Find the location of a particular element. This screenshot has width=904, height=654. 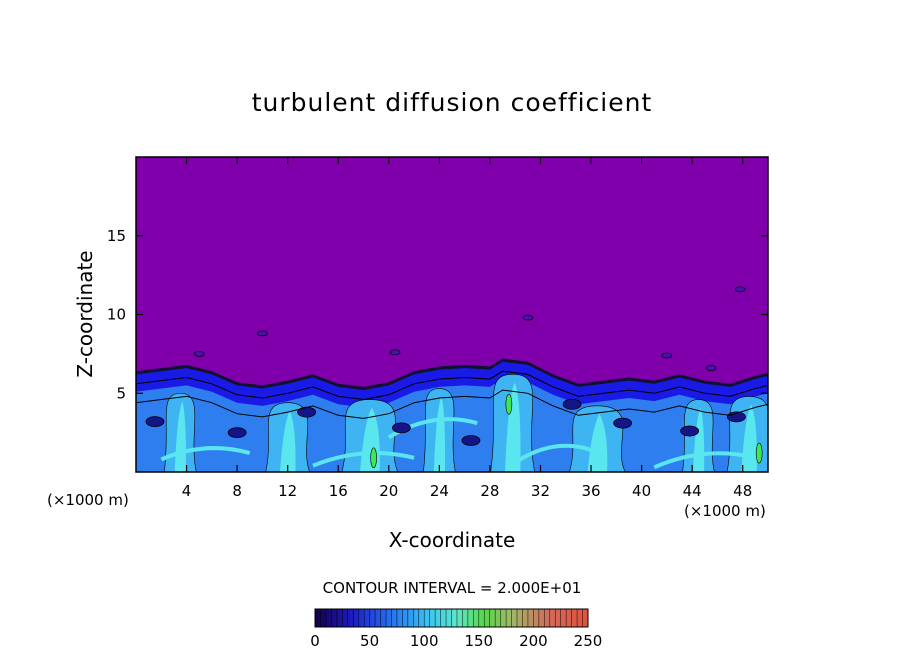

x-axis-label: X-coordinate is located at coordinates (452, 540).